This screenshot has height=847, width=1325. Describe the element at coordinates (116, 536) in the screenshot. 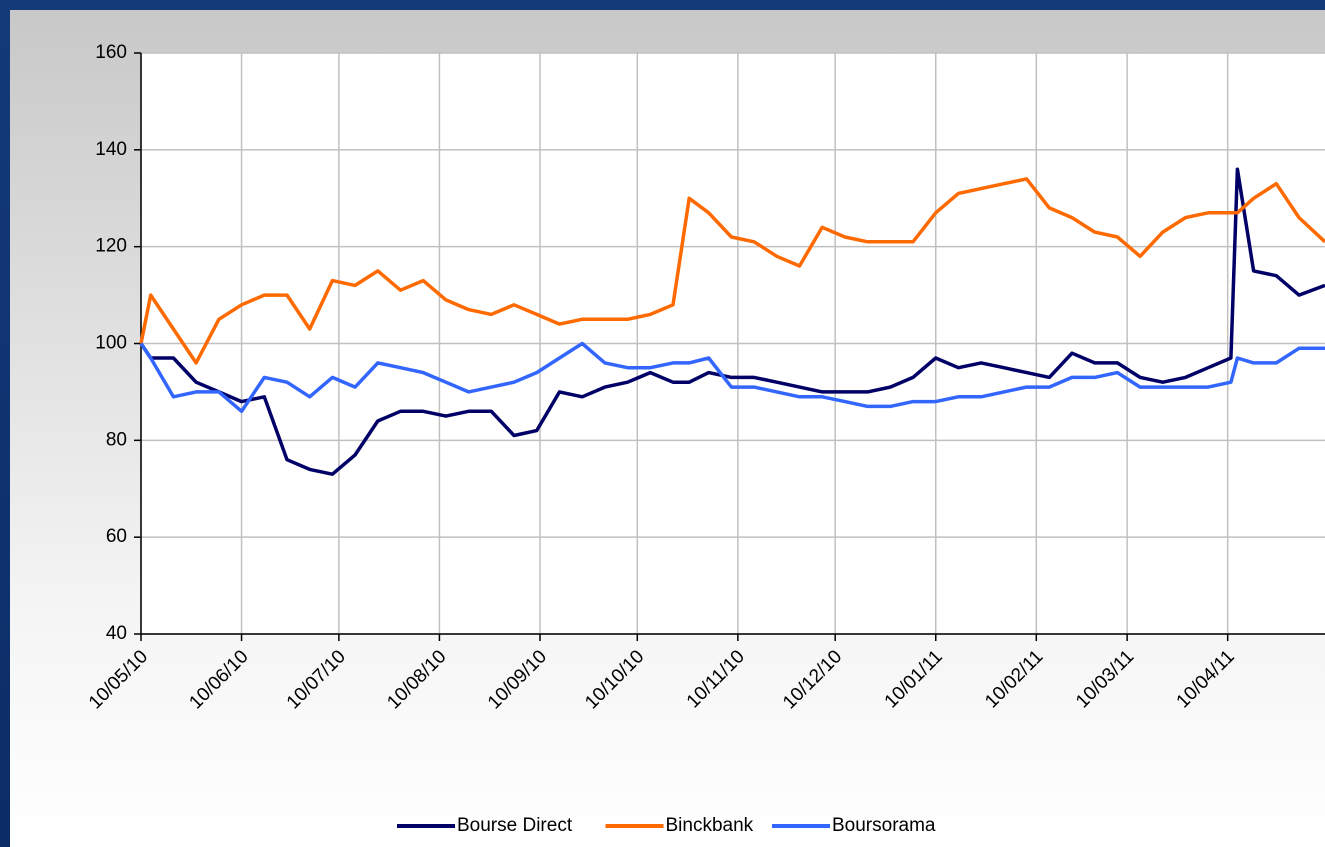

I see `y-tick-label: 60` at that location.